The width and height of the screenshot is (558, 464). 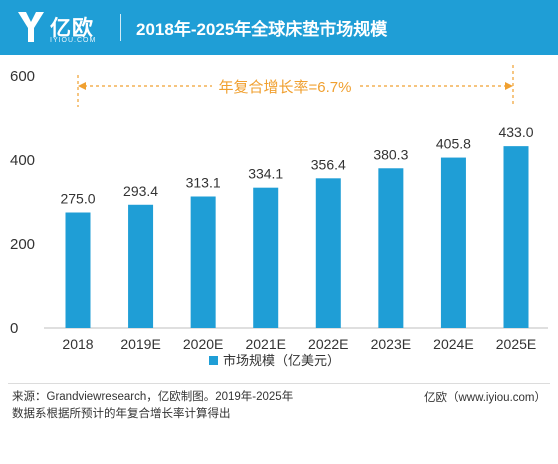 I want to click on x-axis-tick-labels: 2018 2019E 2020E 2021E 2022E 2023E 2024E 2025E, so click(x=299, y=344).